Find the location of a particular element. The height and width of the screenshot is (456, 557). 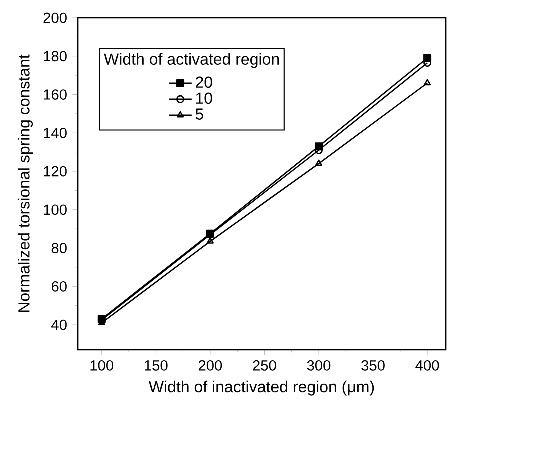

y-tick-label: 140 is located at coordinates (55, 133).